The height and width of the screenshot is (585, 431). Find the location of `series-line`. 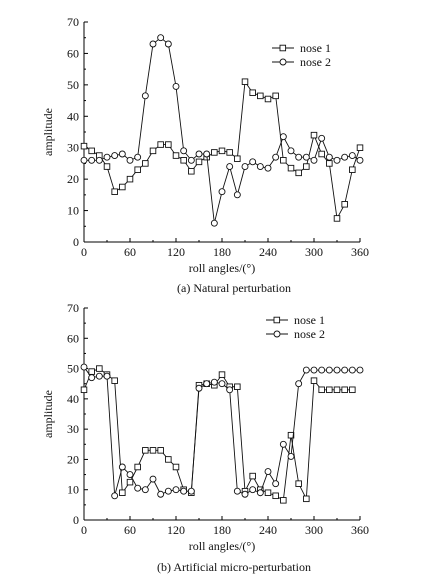

series-line is located at coordinates (218, 435).